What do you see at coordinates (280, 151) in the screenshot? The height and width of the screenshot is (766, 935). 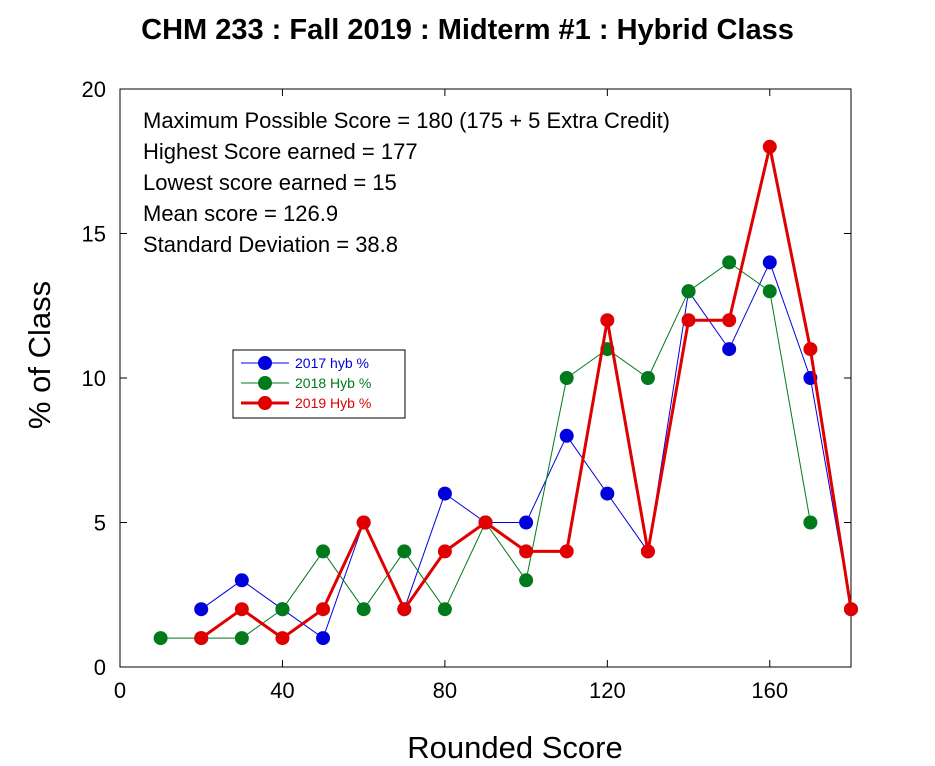 I see `stat-line: Highest Score earned = 177` at bounding box center [280, 151].